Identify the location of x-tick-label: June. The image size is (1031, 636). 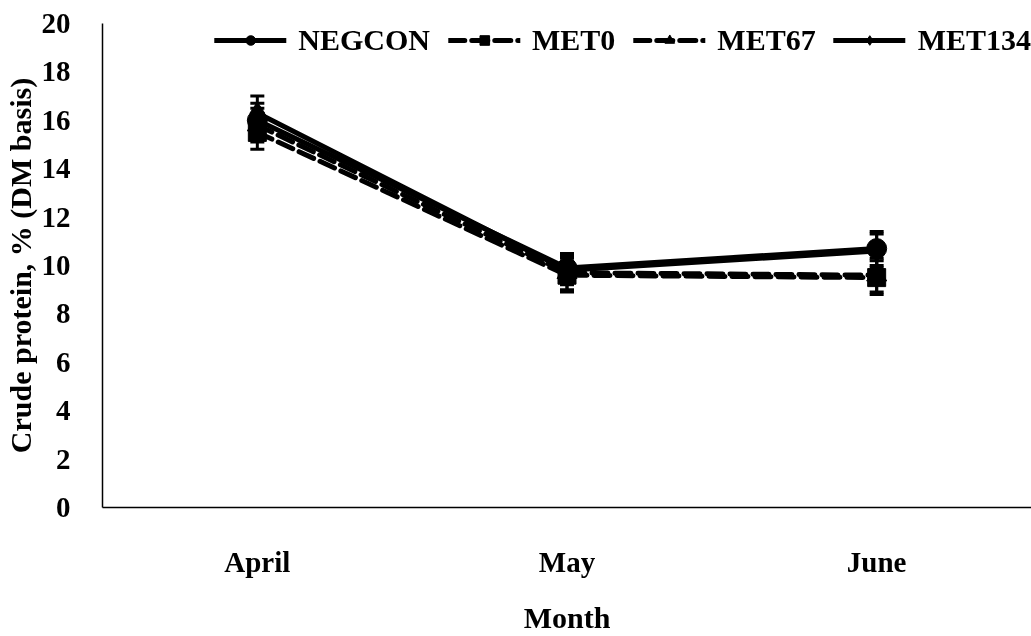
(876, 561).